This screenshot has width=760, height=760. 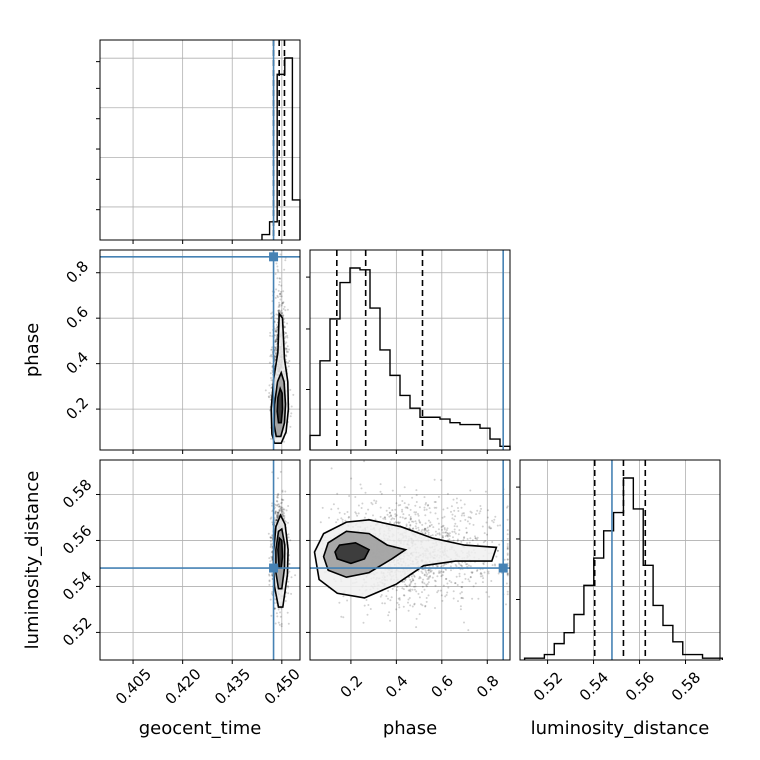 What do you see at coordinates (77, 272) in the screenshot?
I see `y-tick-label: 0.8` at bounding box center [77, 272].